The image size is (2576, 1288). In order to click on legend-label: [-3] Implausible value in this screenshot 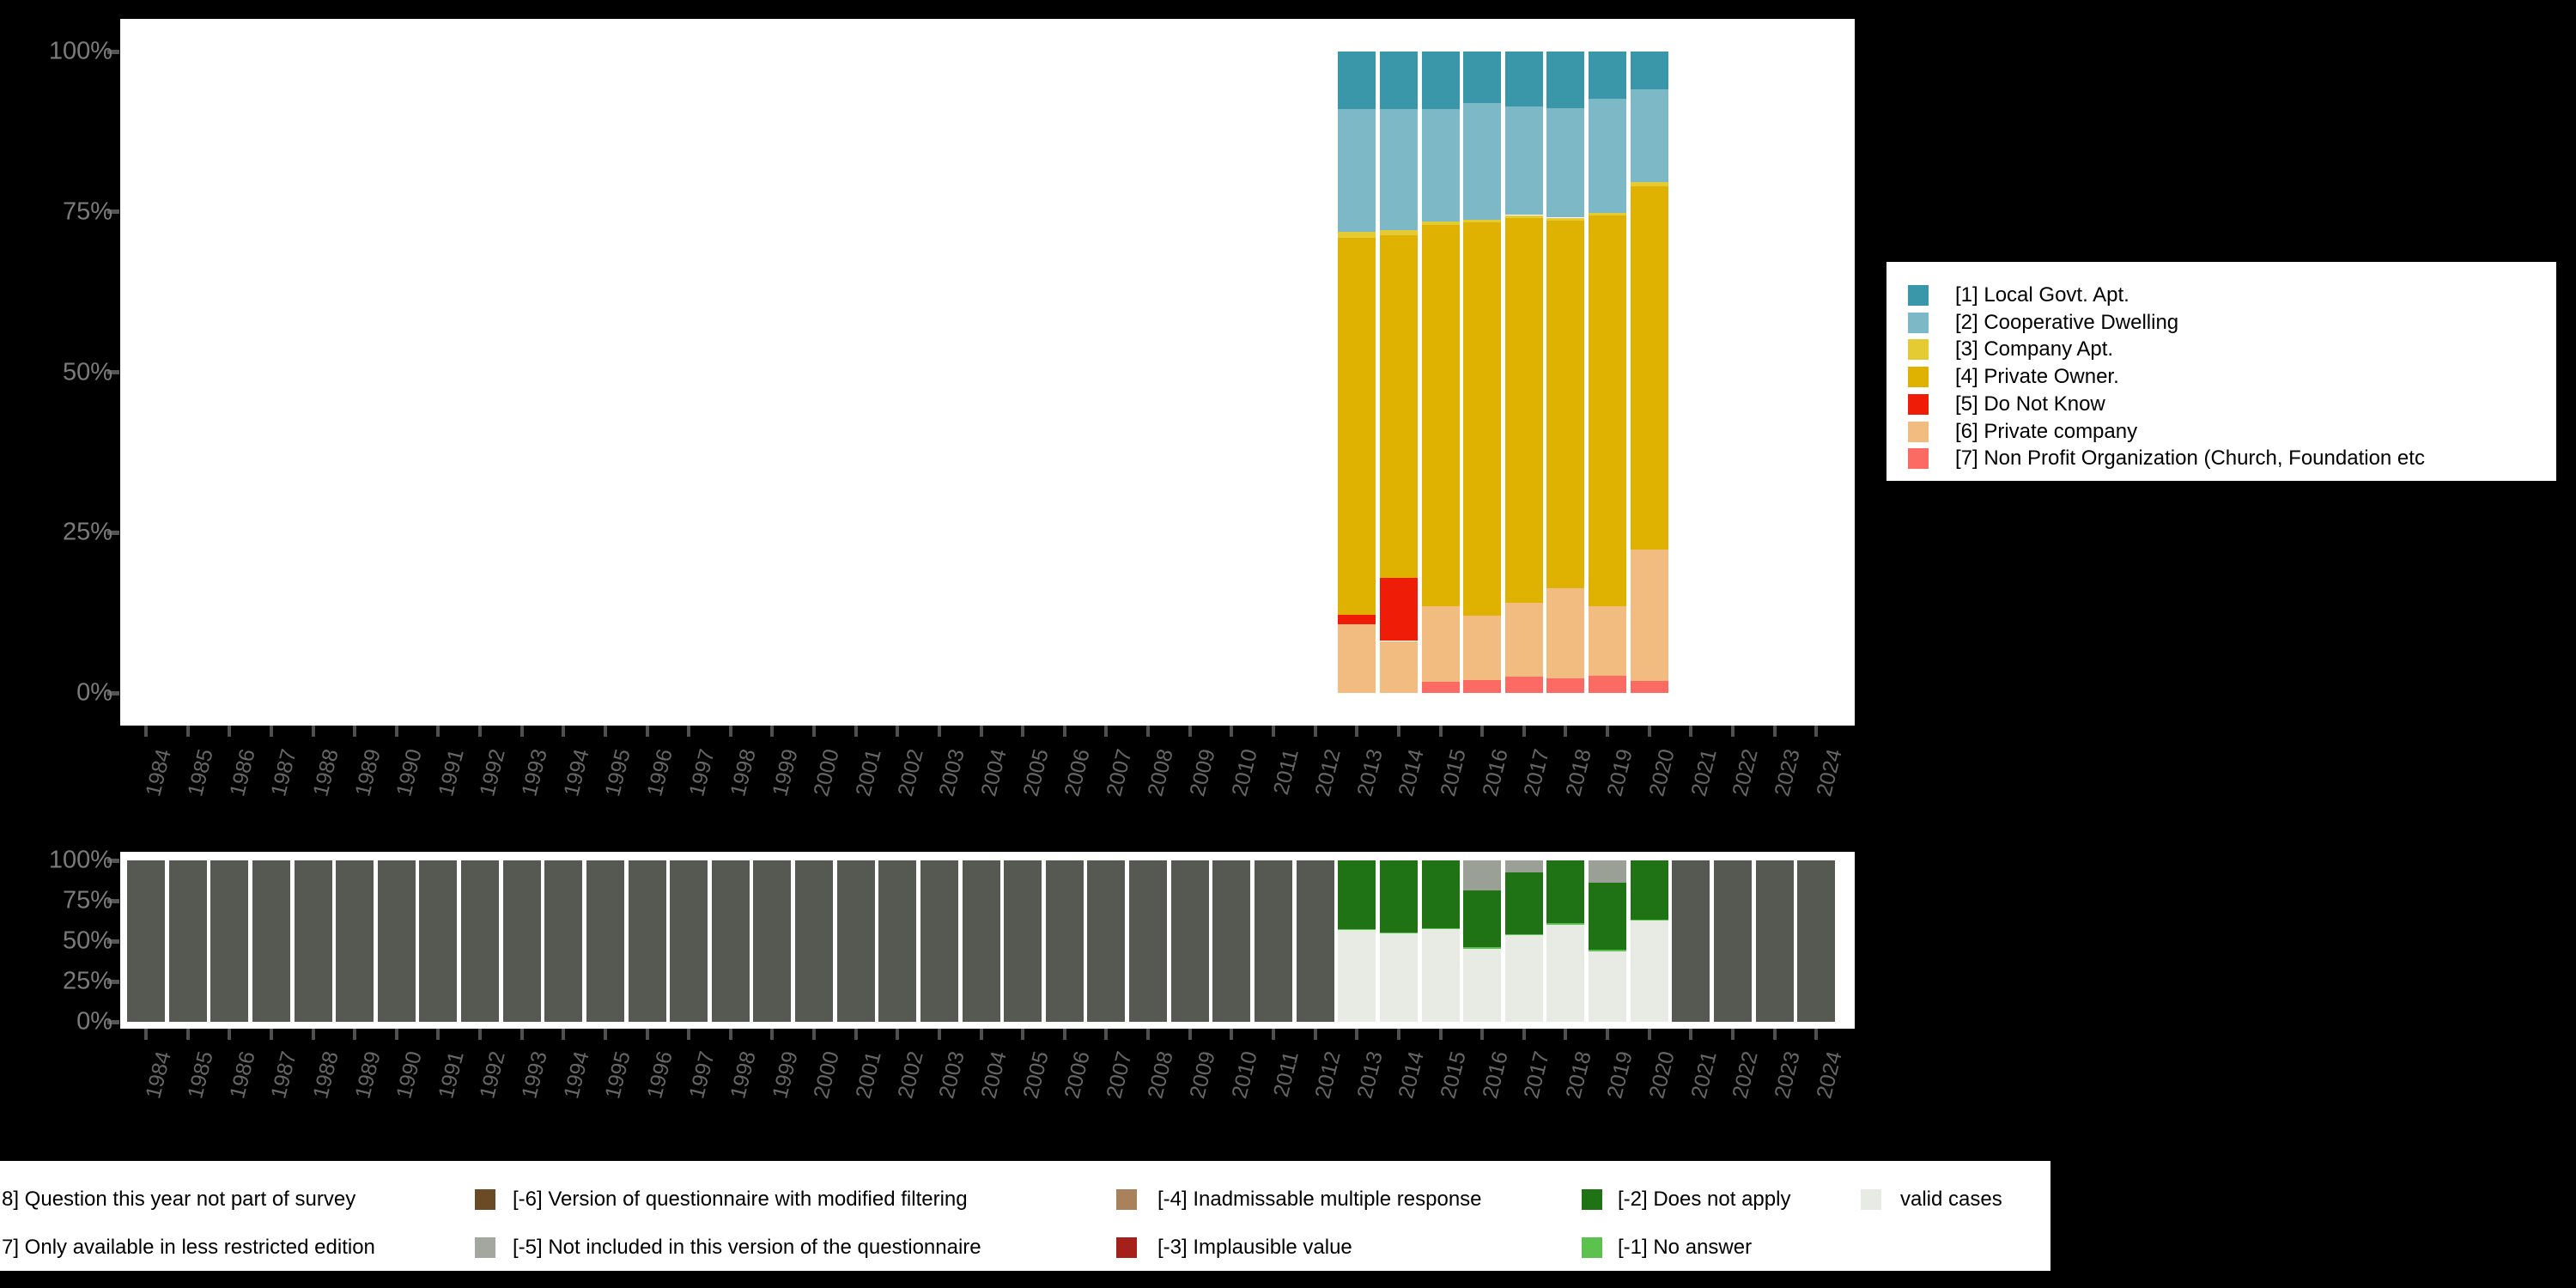, I will do `click(1254, 1247)`.